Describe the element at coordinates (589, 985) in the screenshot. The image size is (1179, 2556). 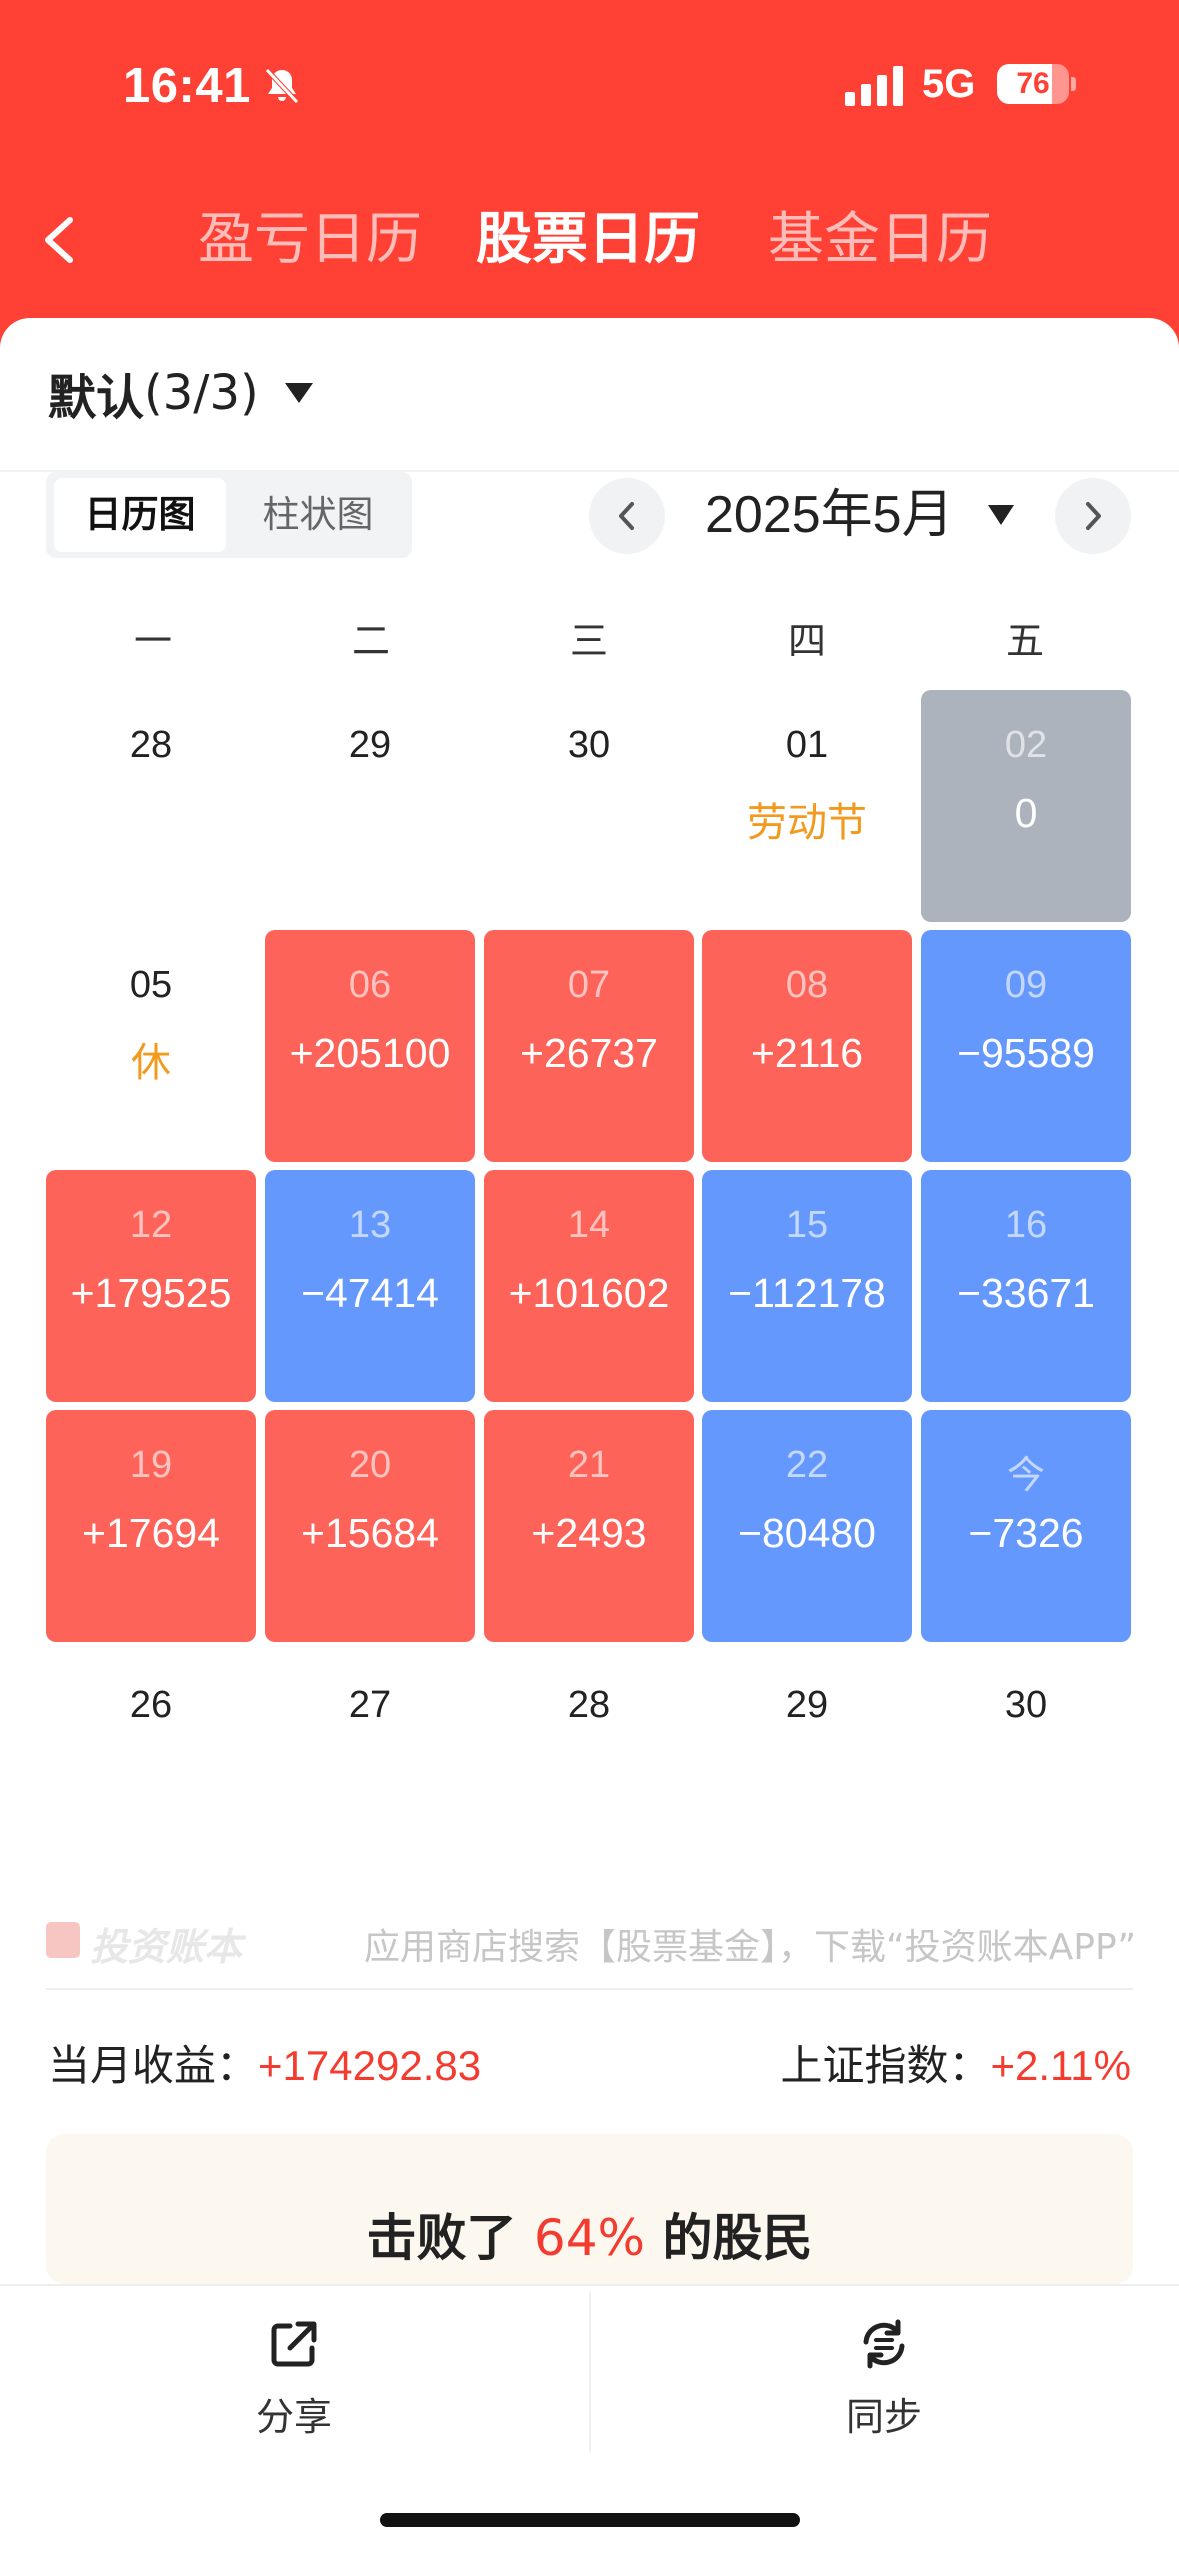
I see `day-number: 07` at that location.